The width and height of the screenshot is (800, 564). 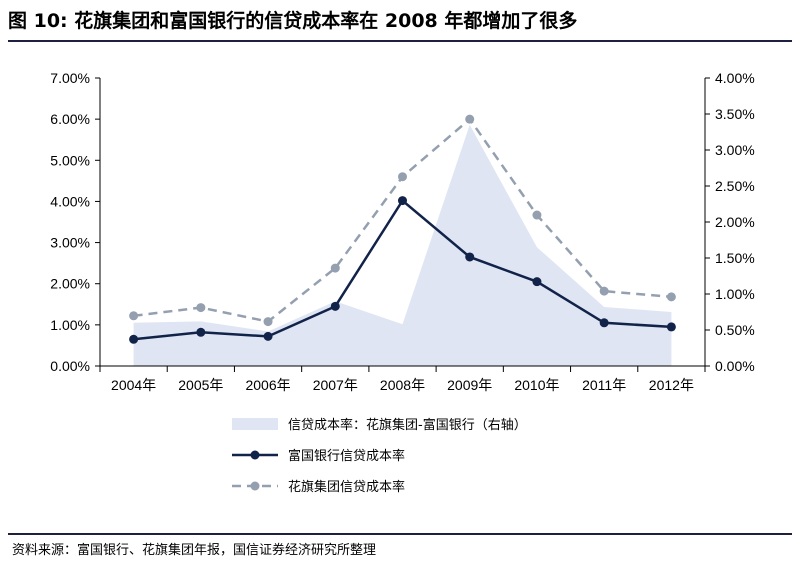 What do you see at coordinates (400, 534) in the screenshot?
I see `source-rule` at bounding box center [400, 534].